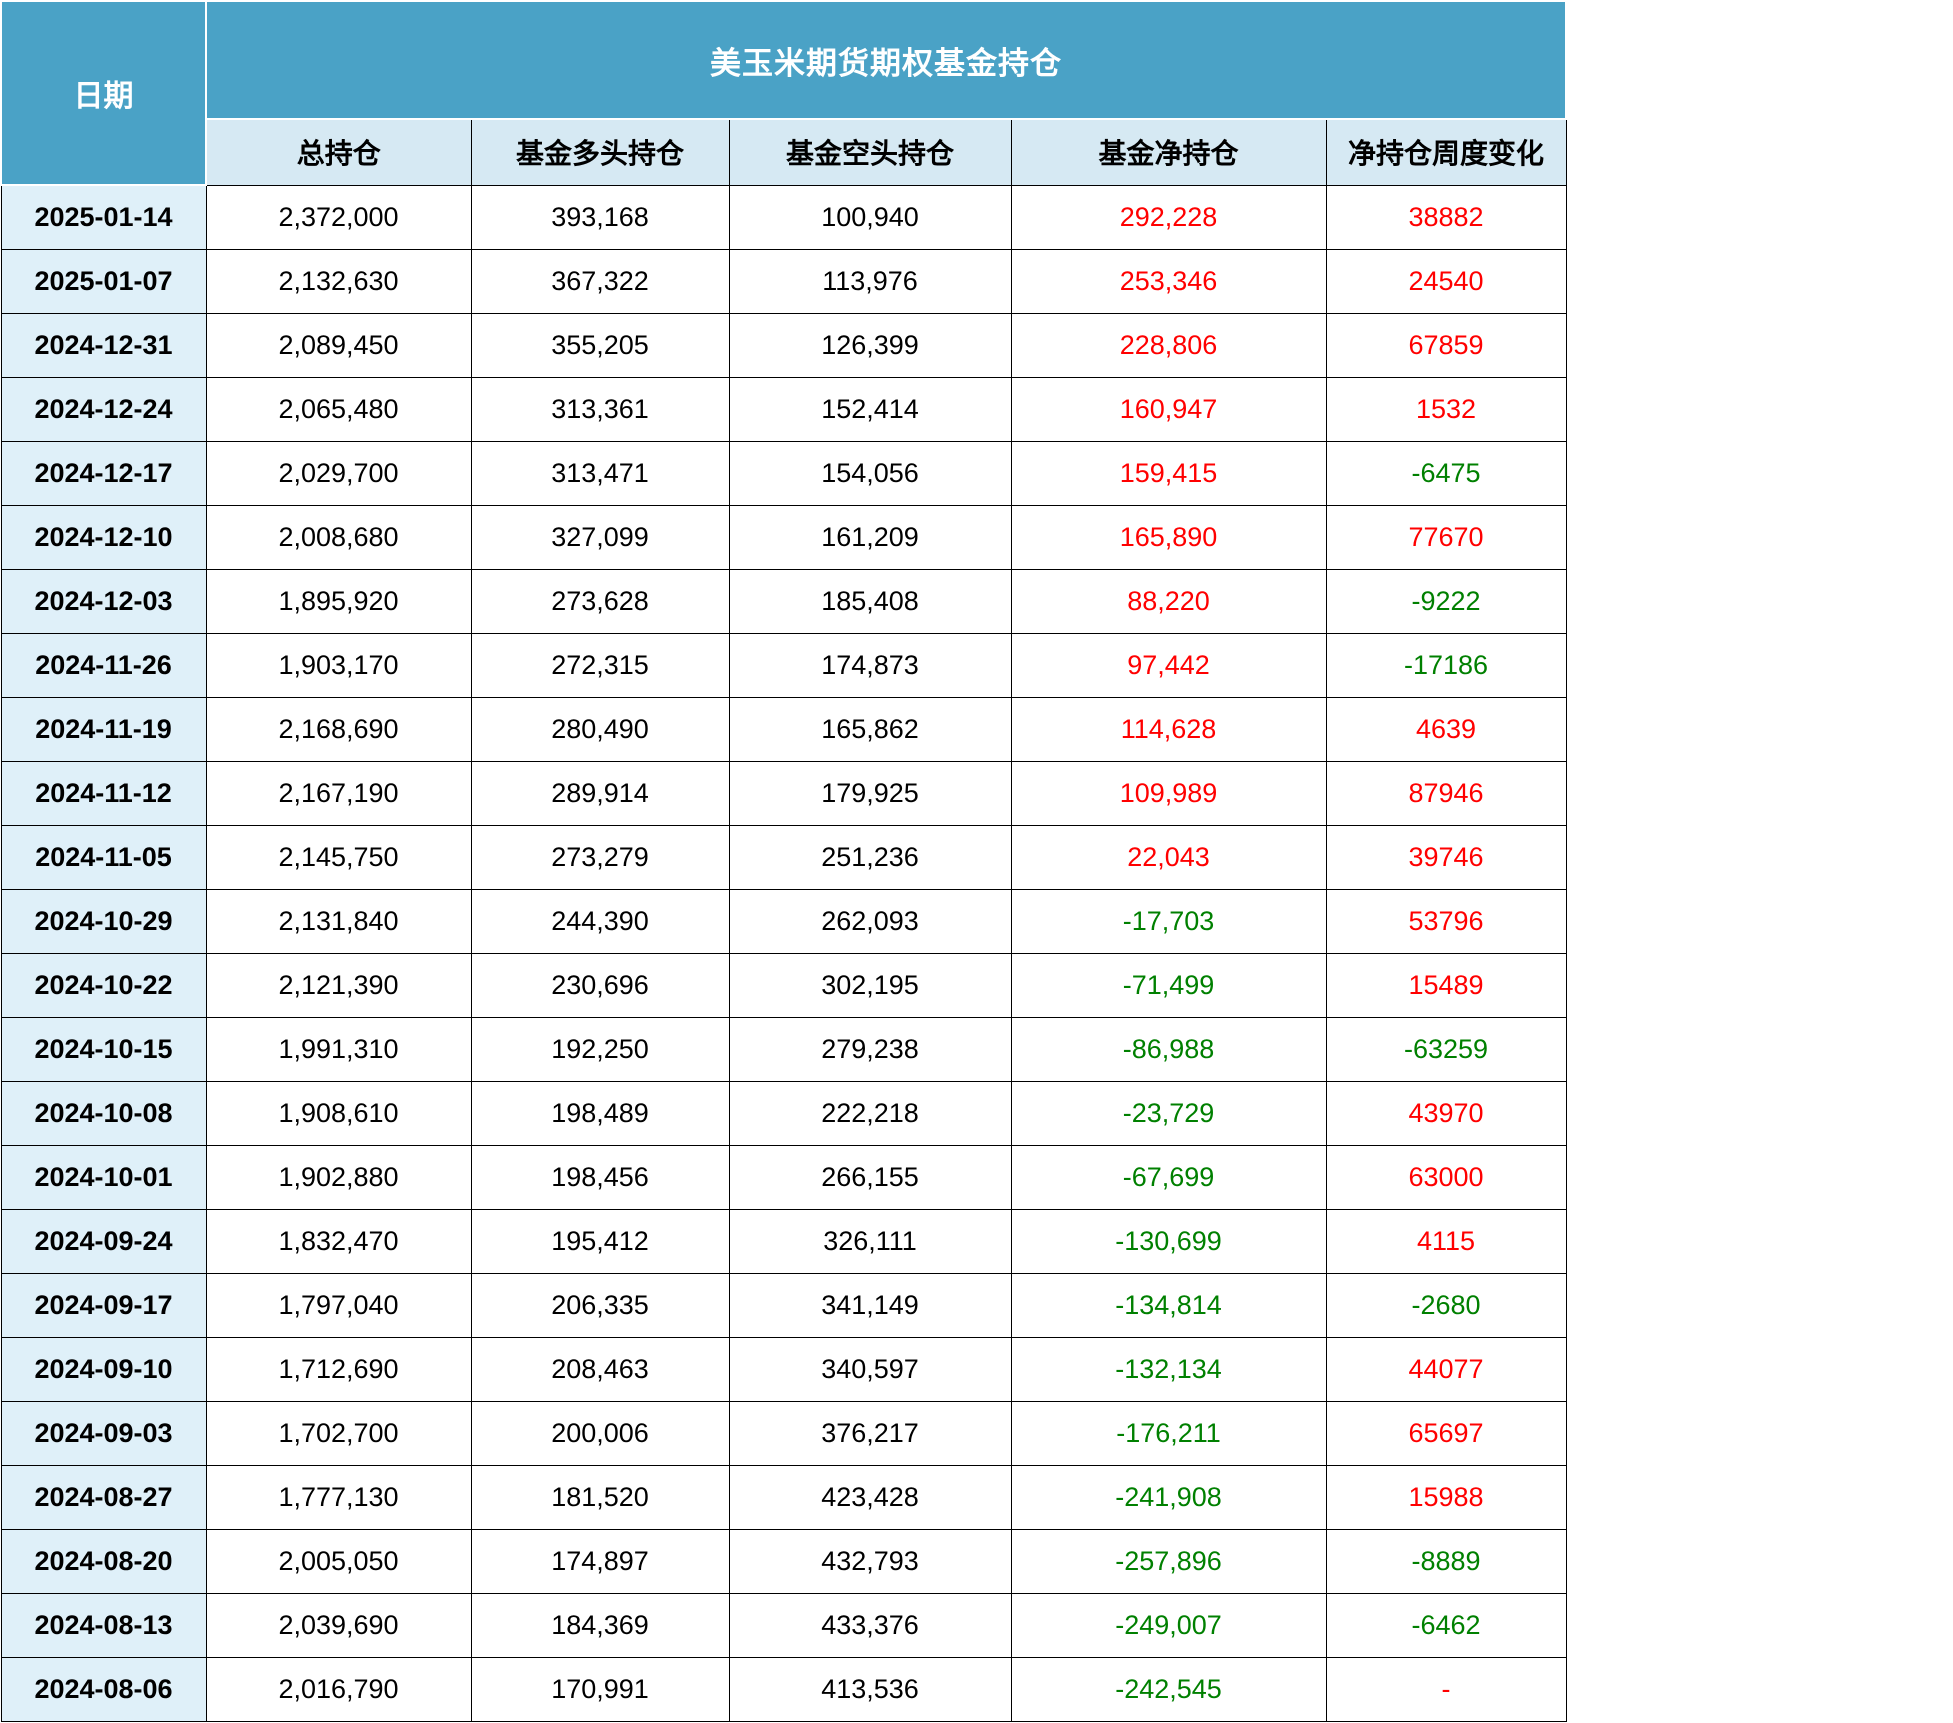 This screenshot has width=1953, height=1723. What do you see at coordinates (600, 1561) in the screenshot?
I see `cell-long: 174,897` at bounding box center [600, 1561].